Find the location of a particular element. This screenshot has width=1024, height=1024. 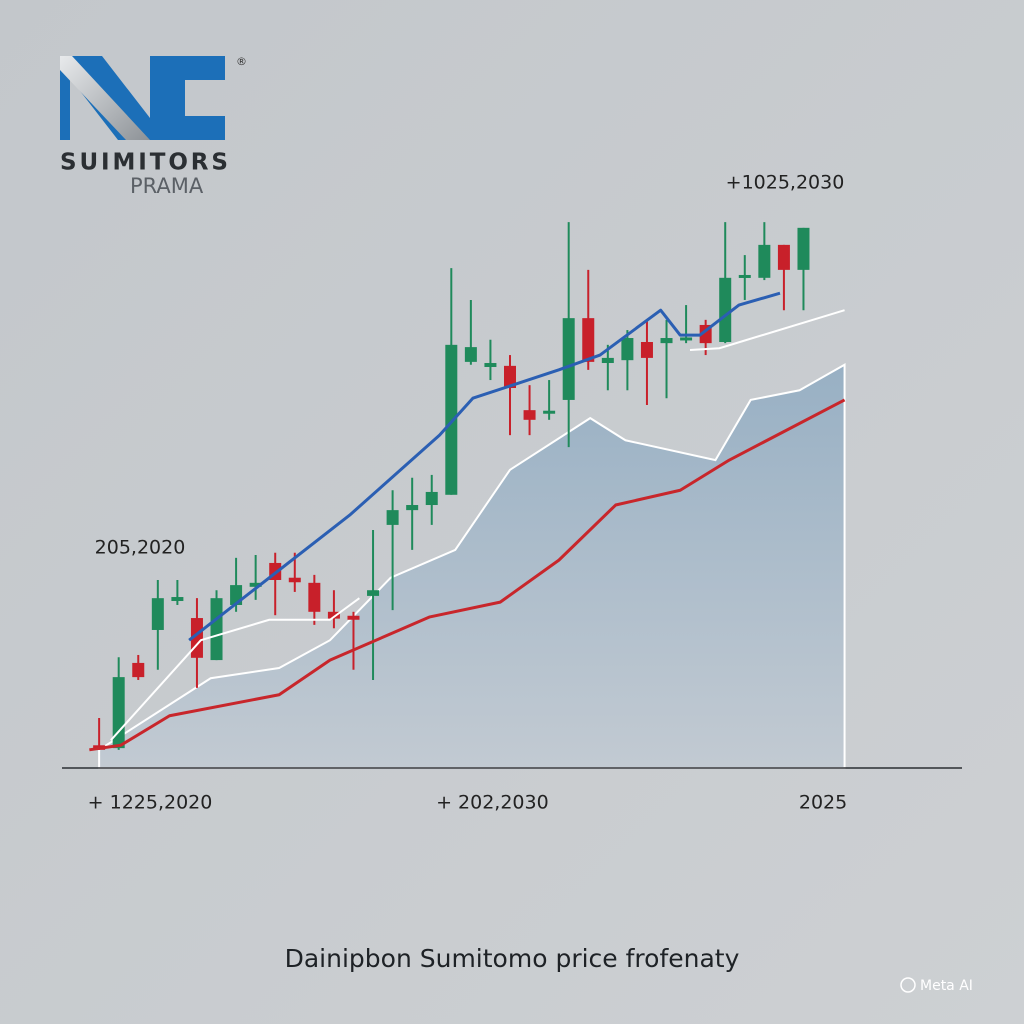

x-tick-label: + 202,2030 is located at coordinates (492, 803).